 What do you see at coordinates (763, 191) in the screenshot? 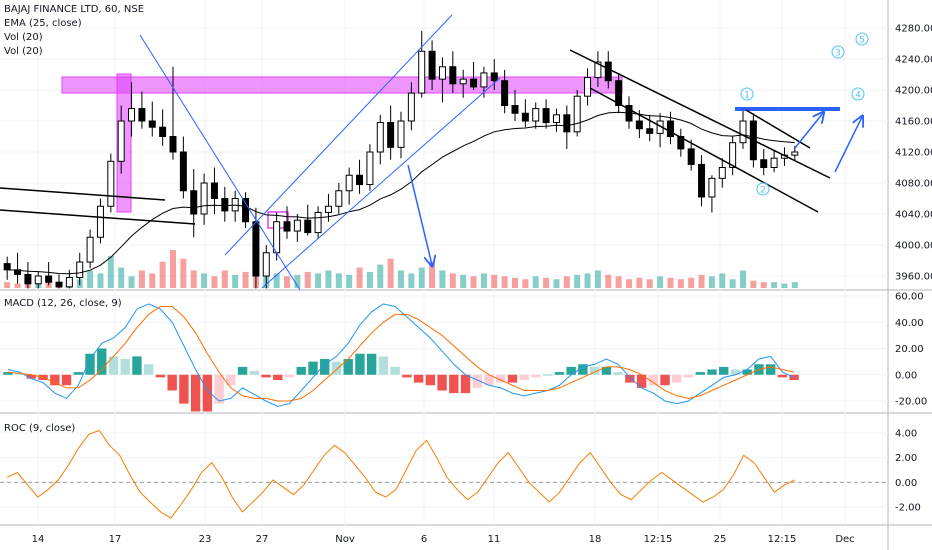
I see `wave-label-text: 2` at bounding box center [763, 191].